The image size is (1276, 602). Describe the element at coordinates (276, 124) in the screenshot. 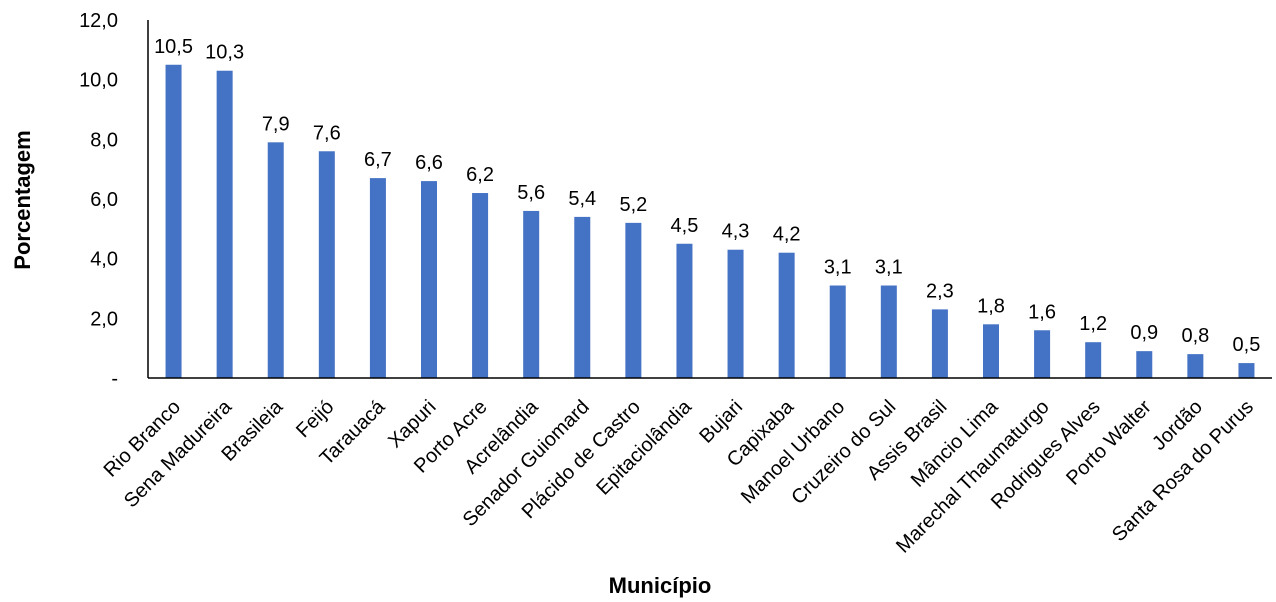

I see `data-label: 7,9` at that location.